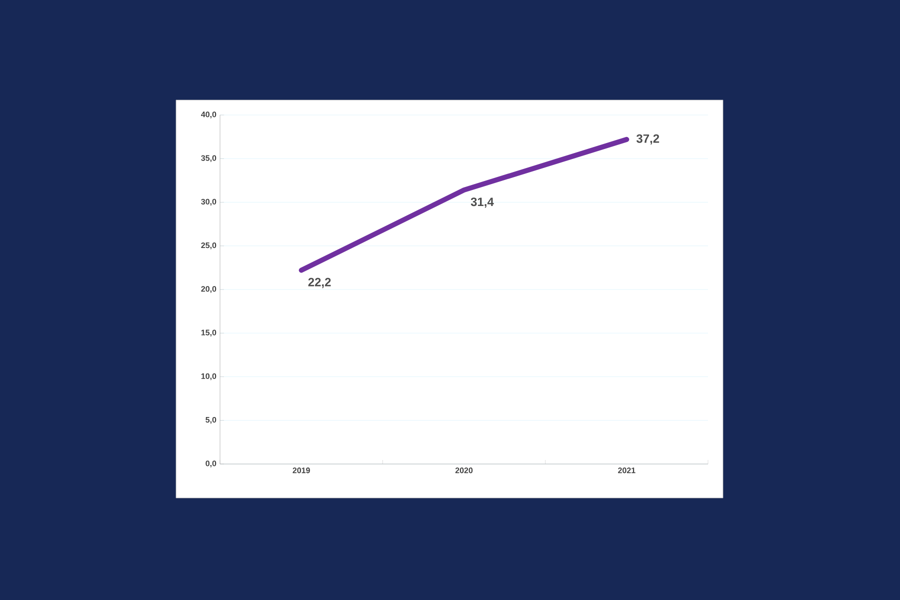  What do you see at coordinates (627, 471) in the screenshot?
I see `x-tick-label: 2021` at bounding box center [627, 471].